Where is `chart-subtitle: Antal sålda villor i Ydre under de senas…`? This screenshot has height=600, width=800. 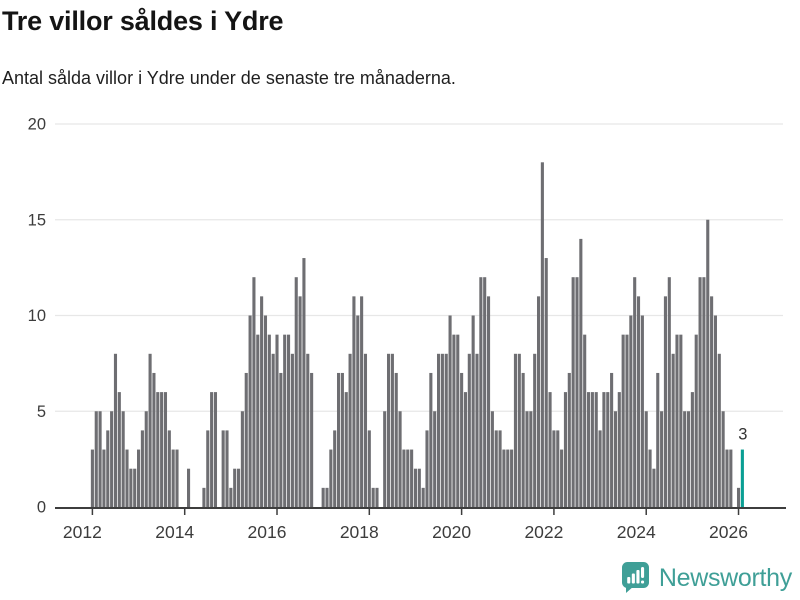
chart-subtitle: Antal sålda villor i Ydre under de senas… is located at coordinates (229, 78).